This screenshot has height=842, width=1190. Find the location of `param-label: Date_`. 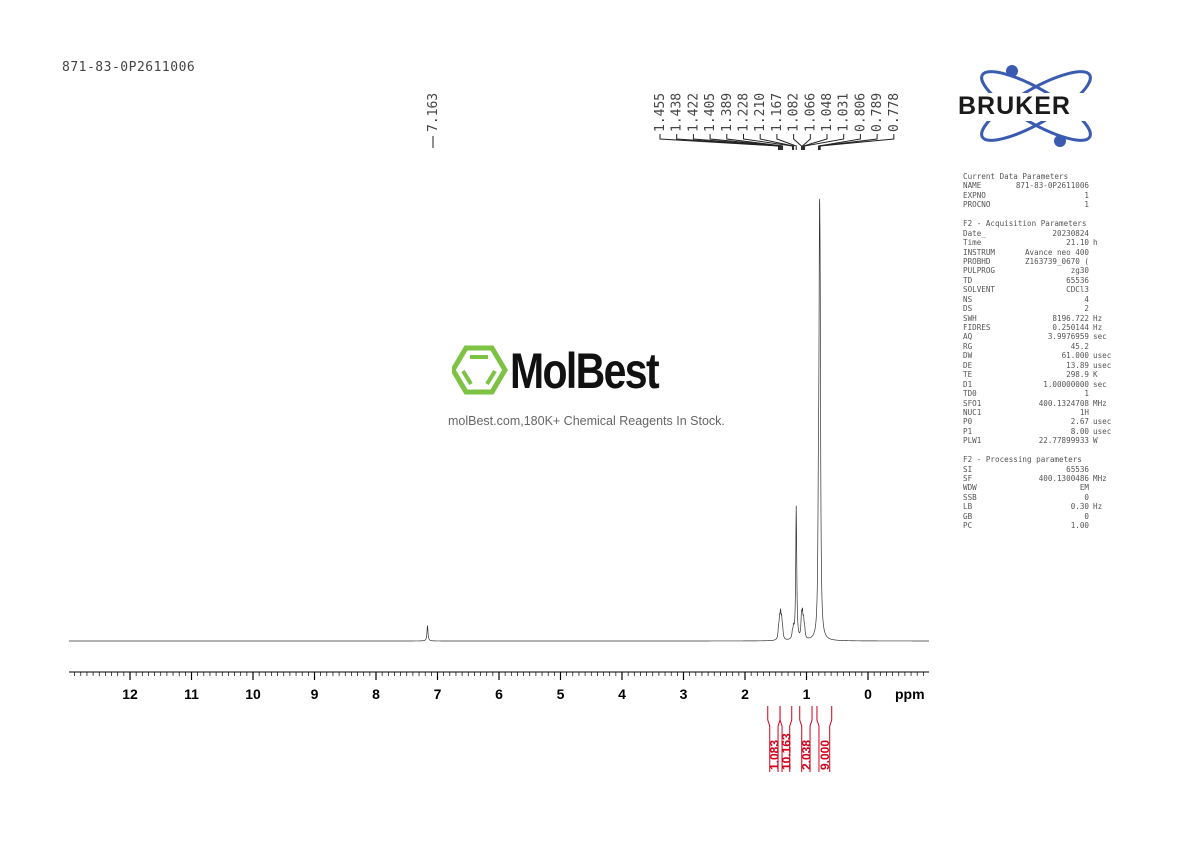

param-label: Date_ is located at coordinates (974, 233).